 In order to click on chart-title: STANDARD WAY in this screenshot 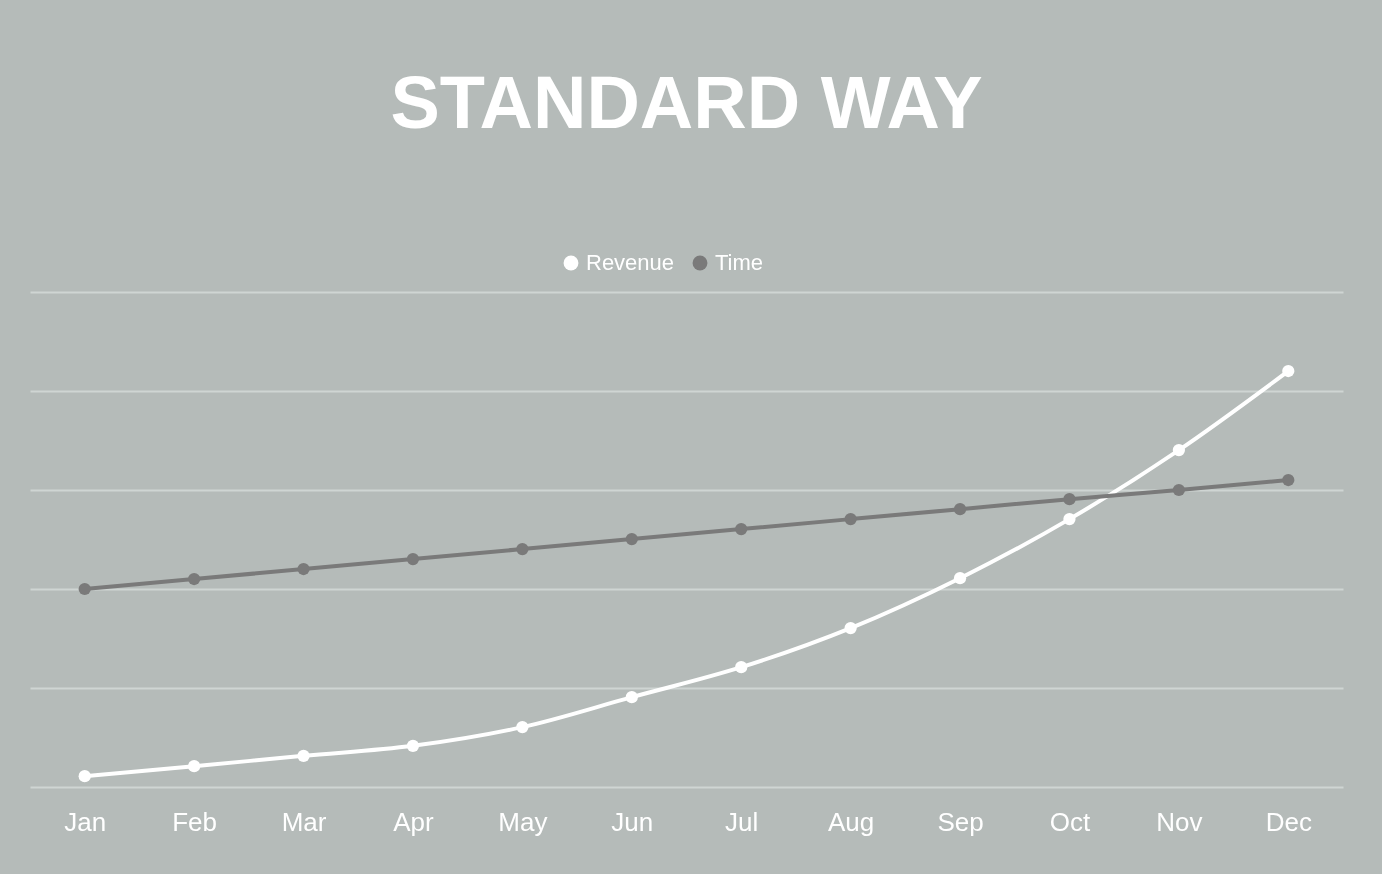, I will do `click(686, 102)`.